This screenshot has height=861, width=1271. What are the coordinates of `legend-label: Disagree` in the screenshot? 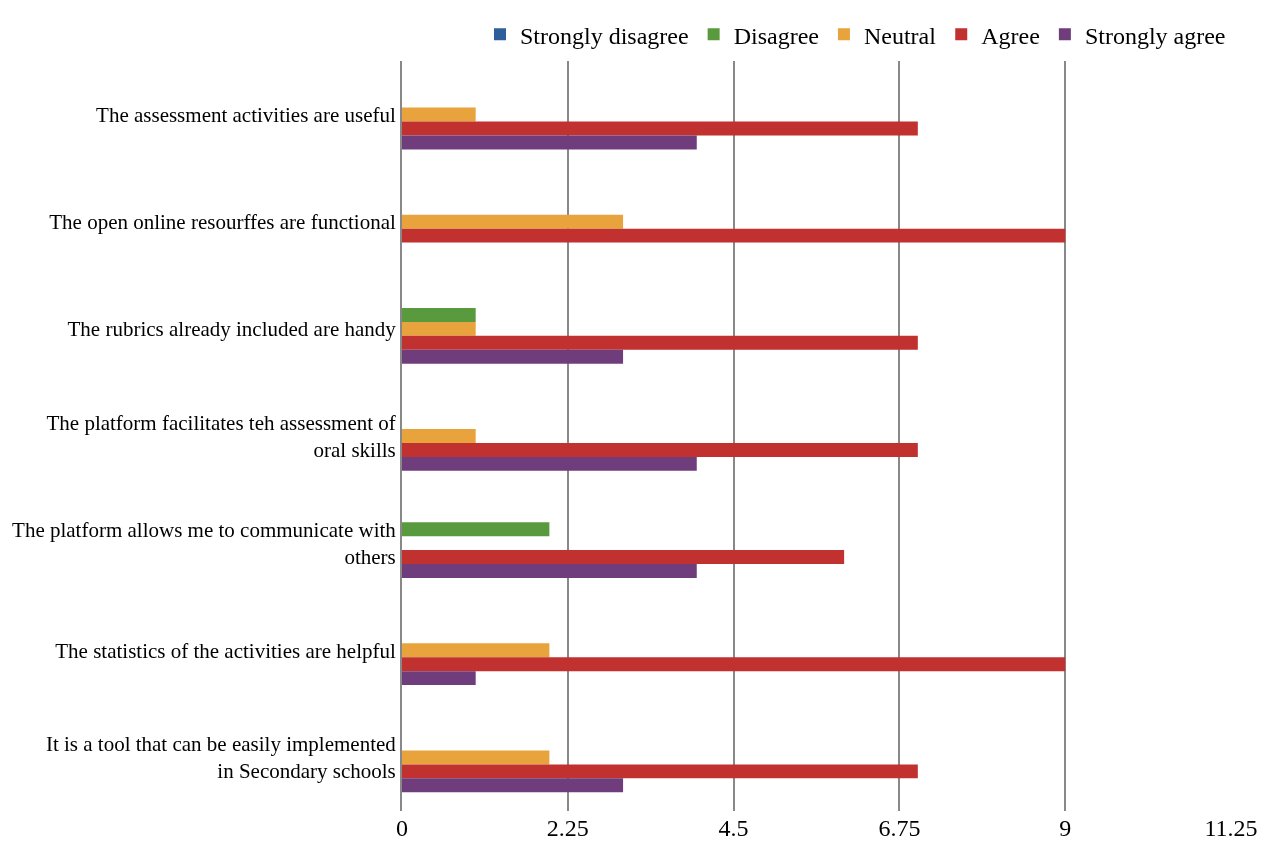 It's located at (776, 35).